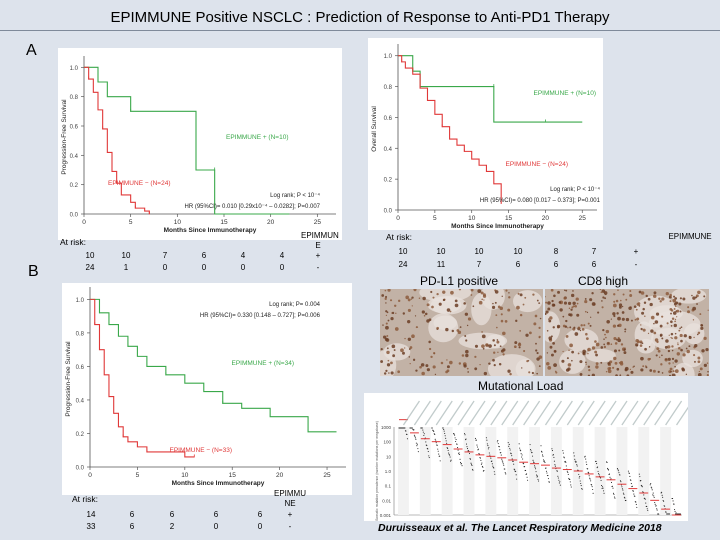  What do you see at coordinates (31, 50) in the screenshot?
I see `panel-a-letter: A` at bounding box center [31, 50].